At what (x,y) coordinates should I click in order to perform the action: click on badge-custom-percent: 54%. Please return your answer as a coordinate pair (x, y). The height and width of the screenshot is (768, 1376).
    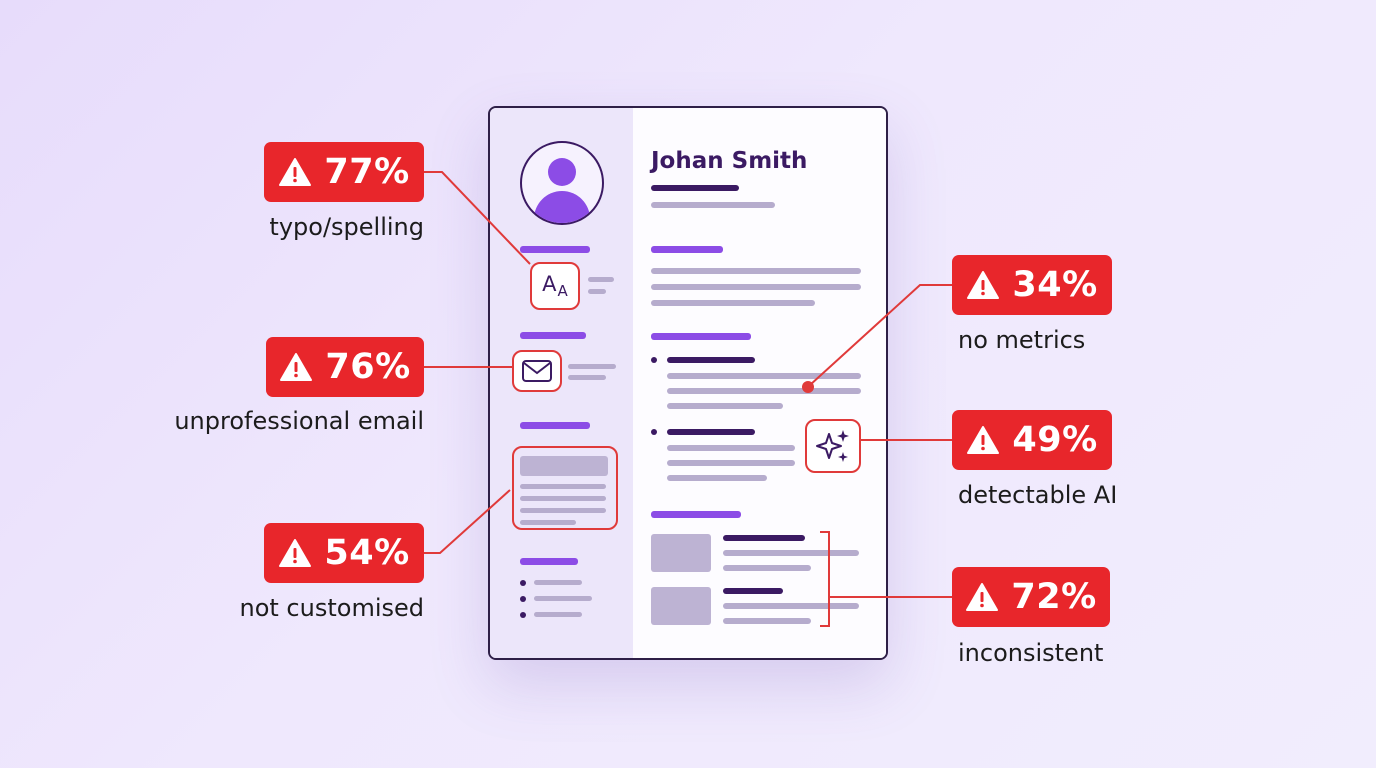
    Looking at the image, I should click on (367, 552).